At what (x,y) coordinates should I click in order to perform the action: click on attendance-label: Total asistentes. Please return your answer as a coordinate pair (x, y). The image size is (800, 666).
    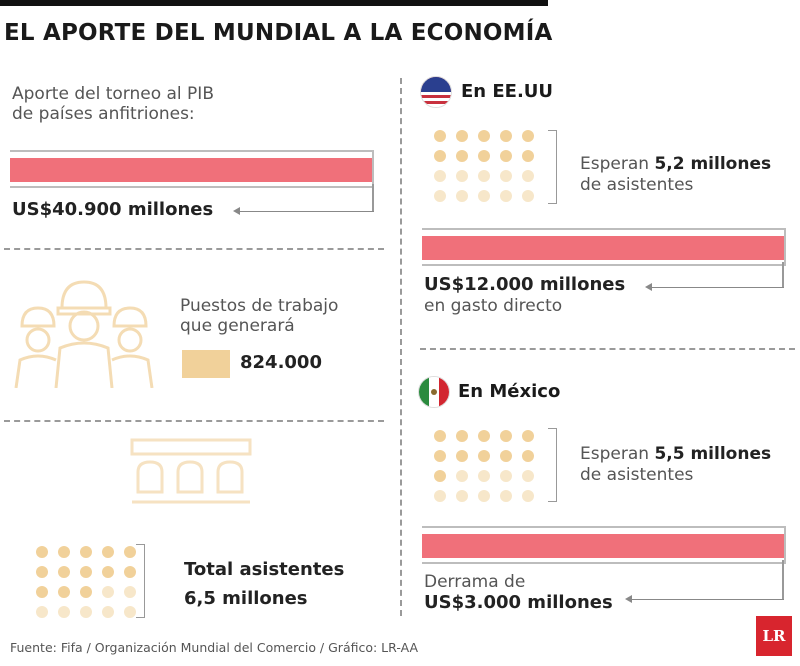
    Looking at the image, I should click on (264, 569).